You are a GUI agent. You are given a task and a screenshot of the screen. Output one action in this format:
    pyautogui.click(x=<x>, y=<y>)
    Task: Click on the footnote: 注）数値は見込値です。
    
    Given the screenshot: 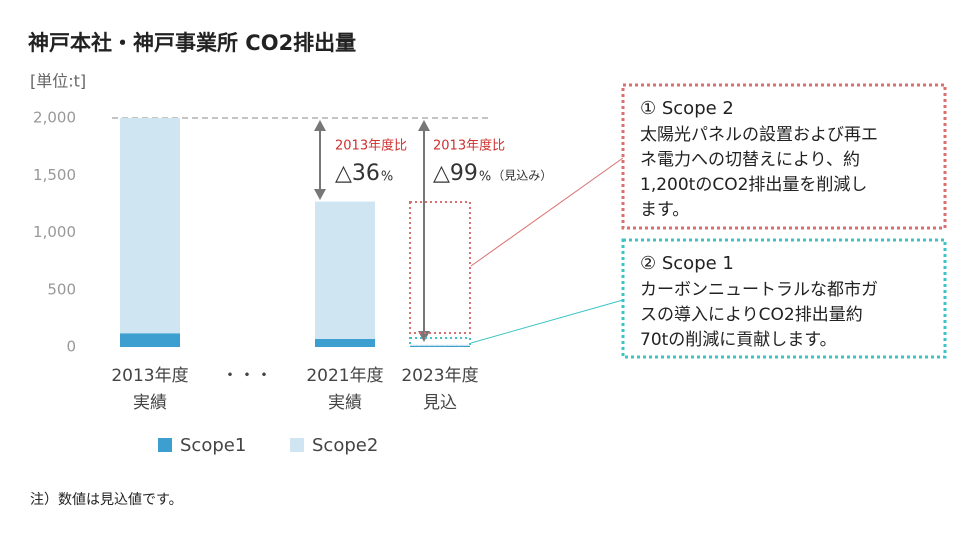 What is the action you would take?
    pyautogui.click(x=106, y=500)
    